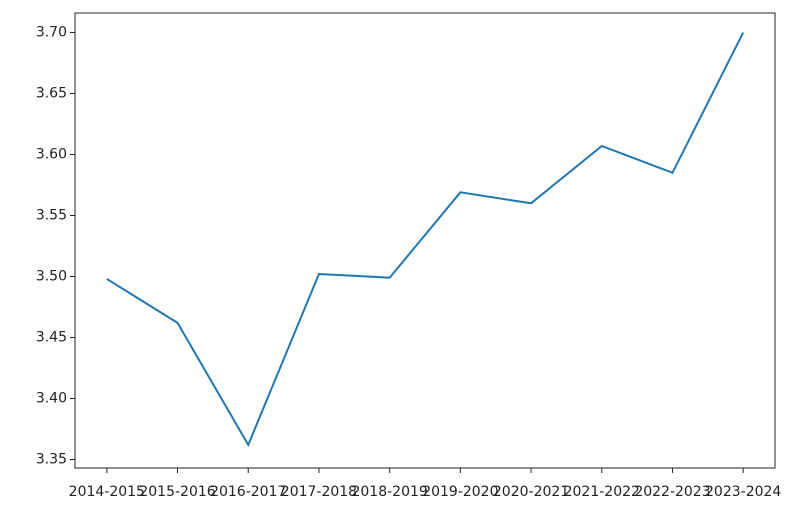 The width and height of the screenshot is (812, 517). What do you see at coordinates (51, 398) in the screenshot?
I see `y-tick-label: 3.40` at bounding box center [51, 398].